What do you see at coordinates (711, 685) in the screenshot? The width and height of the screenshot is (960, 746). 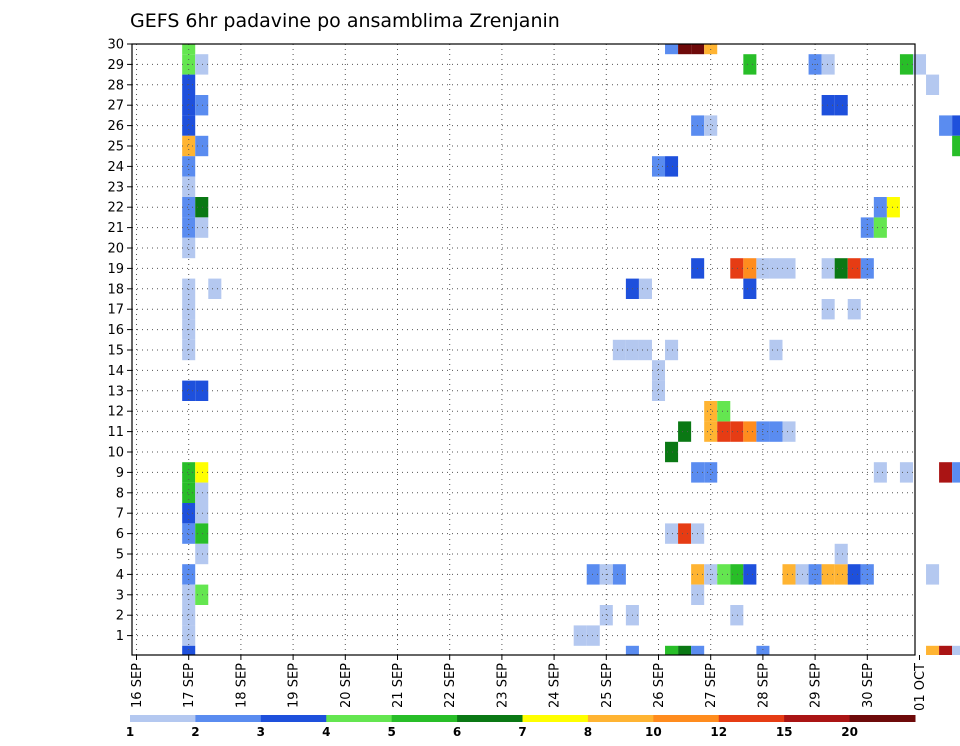 I see `x-tick-label: 27 SEP` at bounding box center [711, 685].